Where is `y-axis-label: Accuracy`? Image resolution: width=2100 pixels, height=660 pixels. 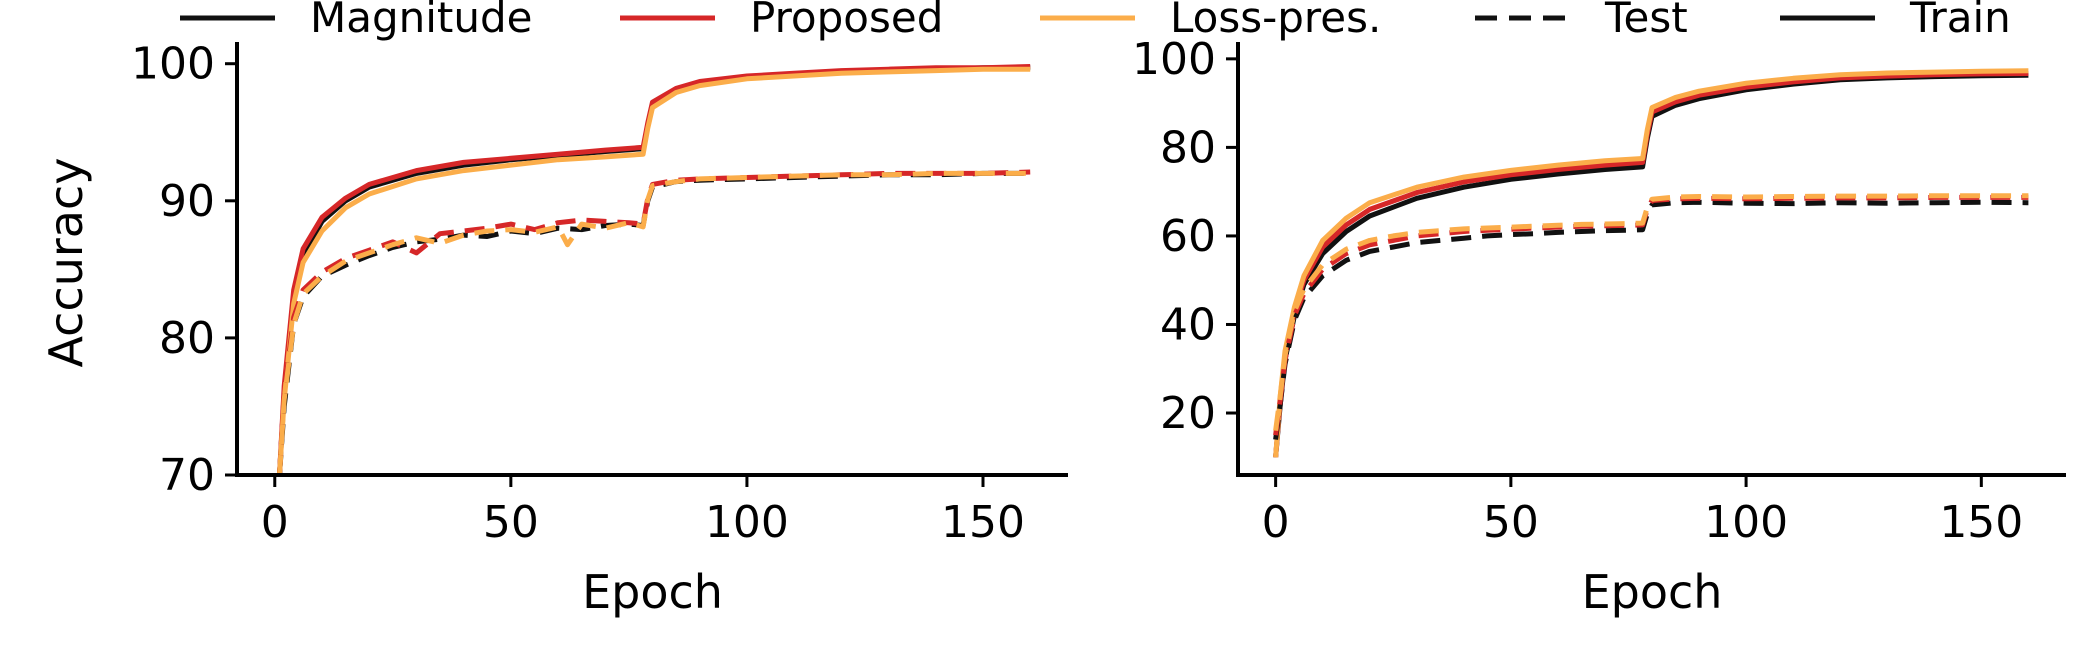 y-axis-label: Accuracy is located at coordinates (66, 262).